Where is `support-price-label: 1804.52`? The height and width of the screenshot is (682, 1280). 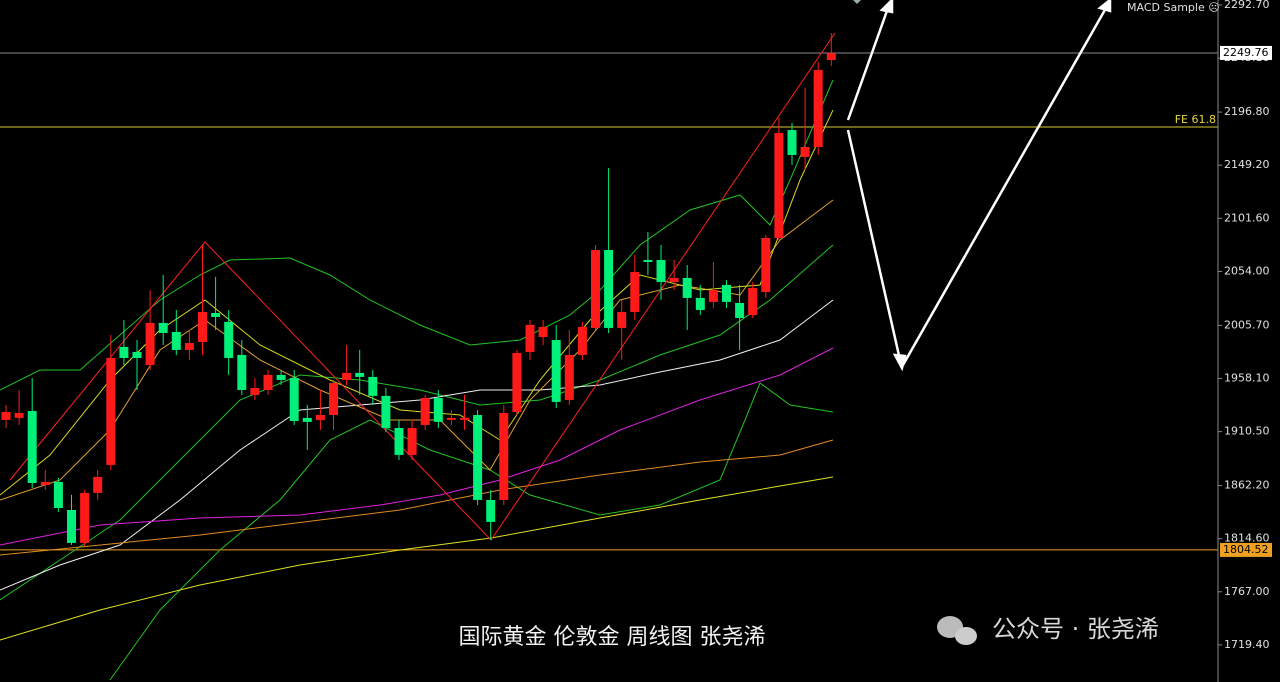 support-price-label: 1804.52 is located at coordinates (1246, 549).